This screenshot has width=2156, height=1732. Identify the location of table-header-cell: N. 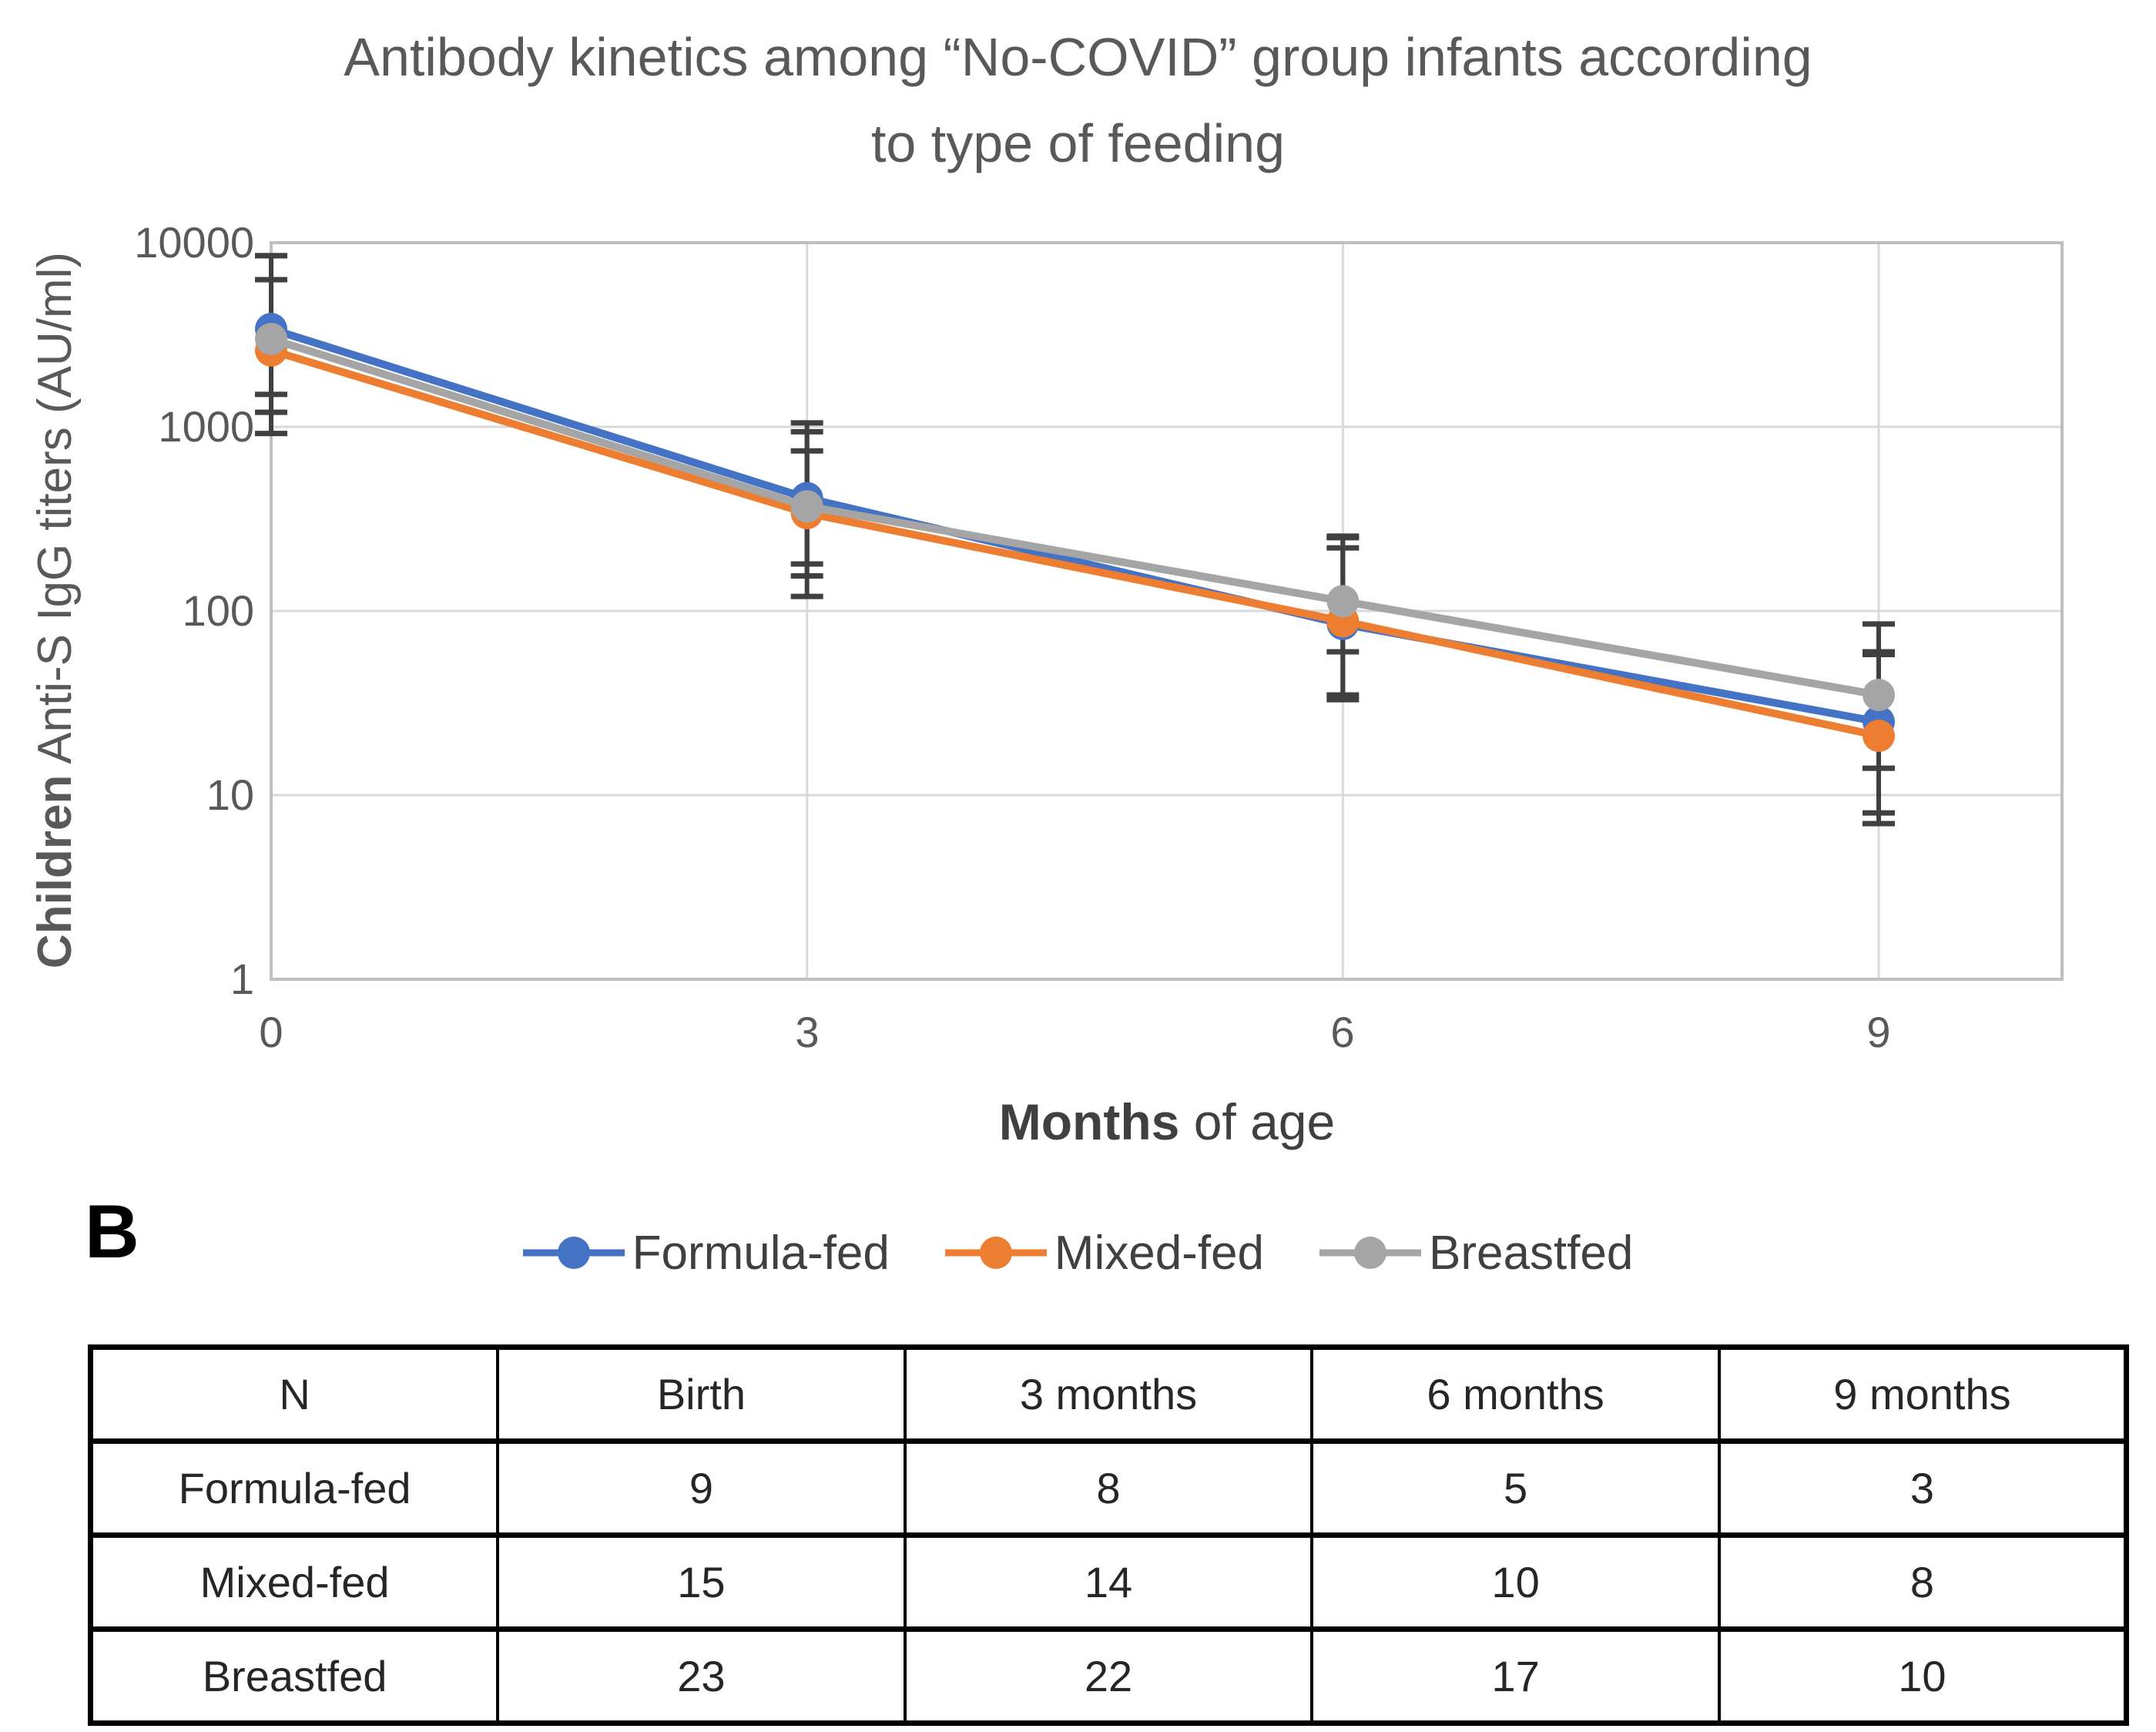
(294, 1394).